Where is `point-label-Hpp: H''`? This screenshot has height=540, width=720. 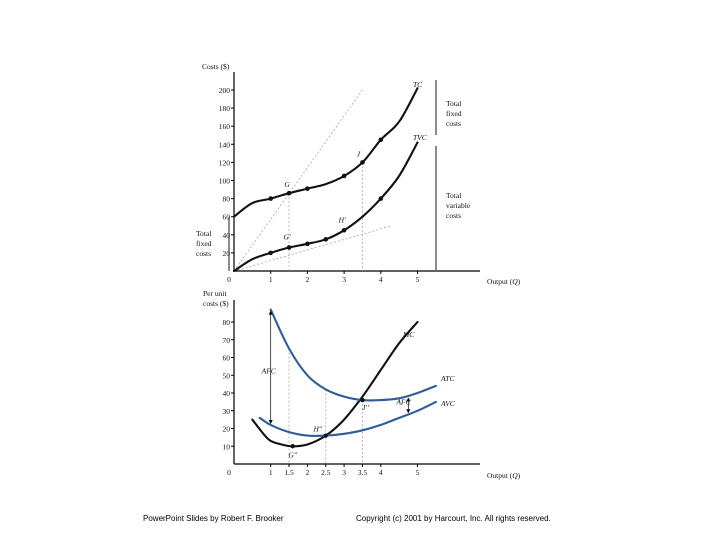
point-label-Hpp: H'' is located at coordinates (317, 429).